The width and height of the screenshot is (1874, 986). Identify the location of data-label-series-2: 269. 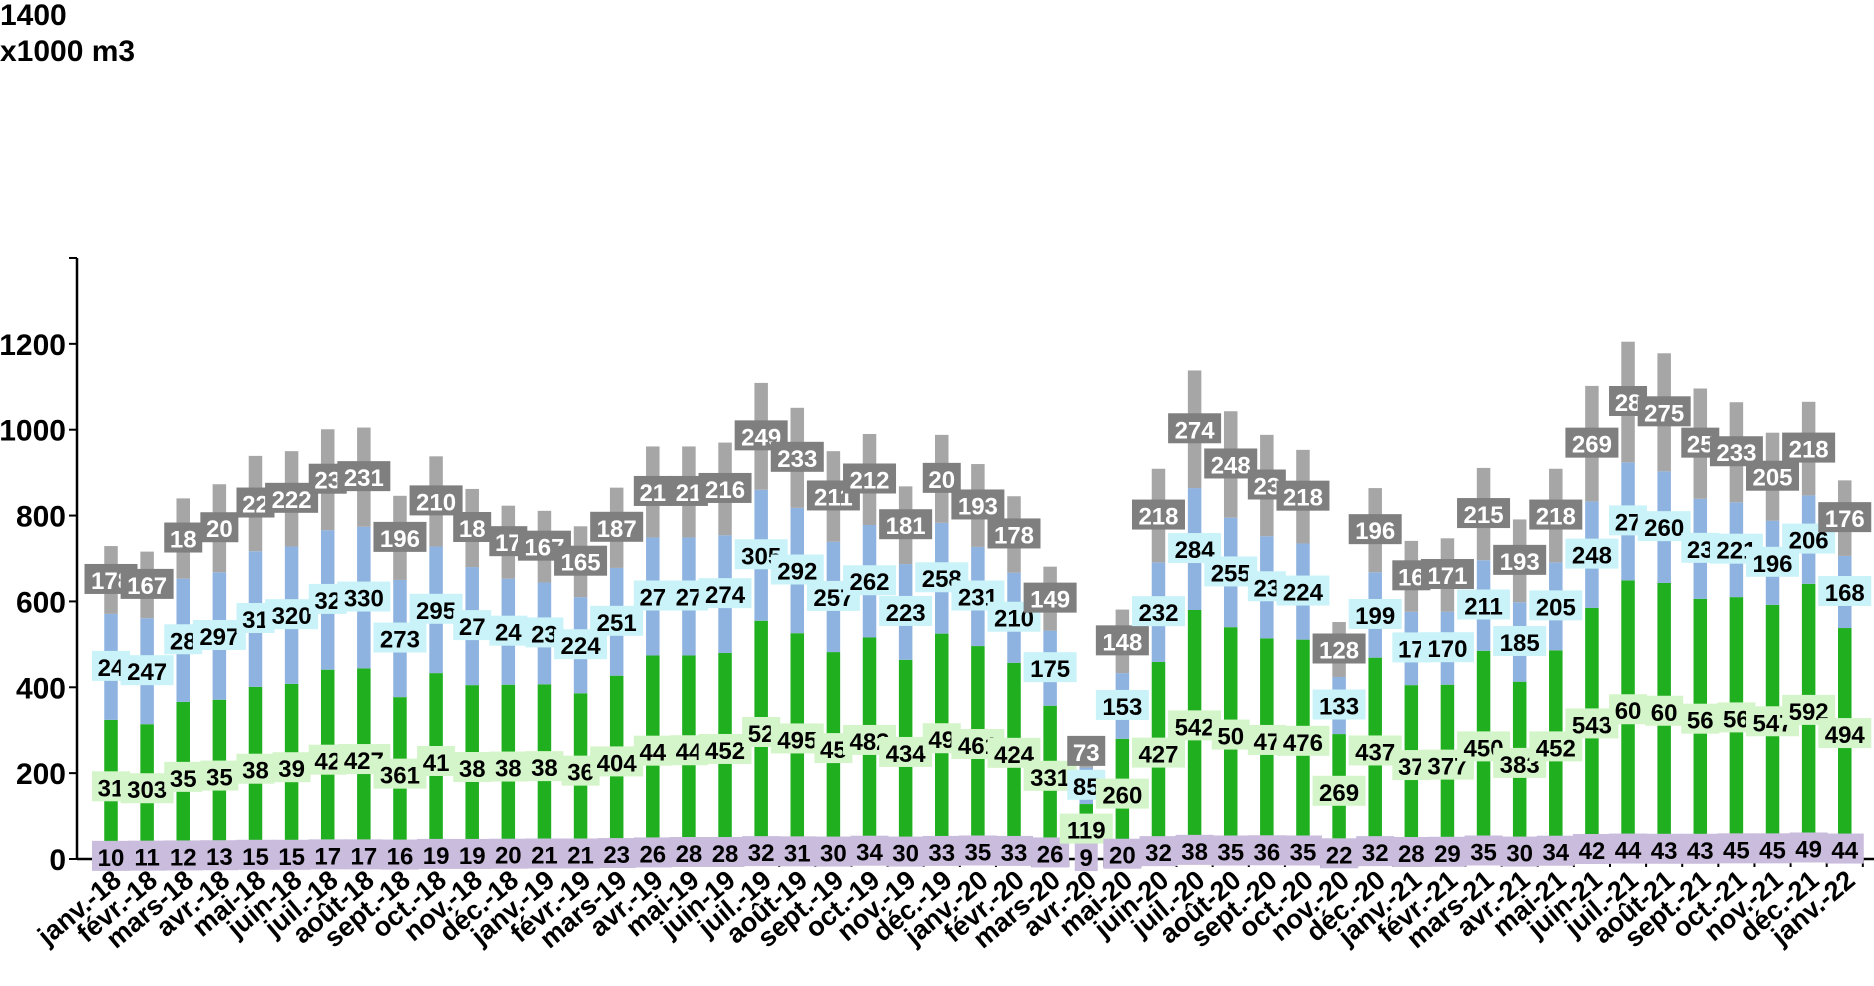
(1339, 793).